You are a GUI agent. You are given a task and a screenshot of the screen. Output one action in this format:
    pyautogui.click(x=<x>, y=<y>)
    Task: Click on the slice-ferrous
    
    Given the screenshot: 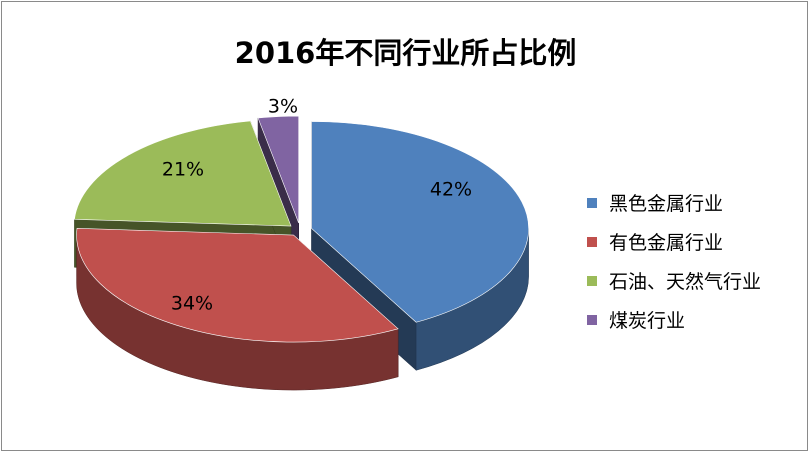 What is the action you would take?
    pyautogui.click(x=420, y=222)
    